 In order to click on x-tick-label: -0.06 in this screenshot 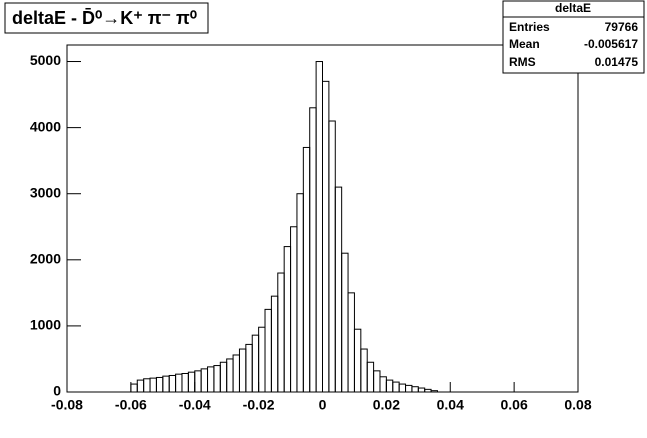, I will do `click(131, 405)`.